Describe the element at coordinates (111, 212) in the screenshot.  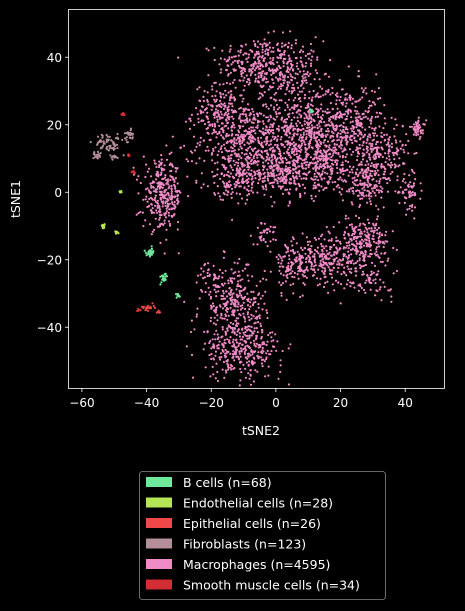
I see `series-endothelial-cells` at that location.